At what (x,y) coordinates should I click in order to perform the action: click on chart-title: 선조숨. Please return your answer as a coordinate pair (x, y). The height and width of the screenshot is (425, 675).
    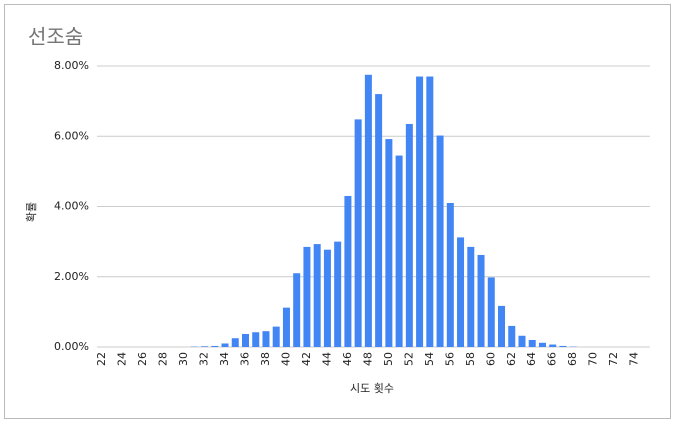
    Looking at the image, I should click on (55, 37).